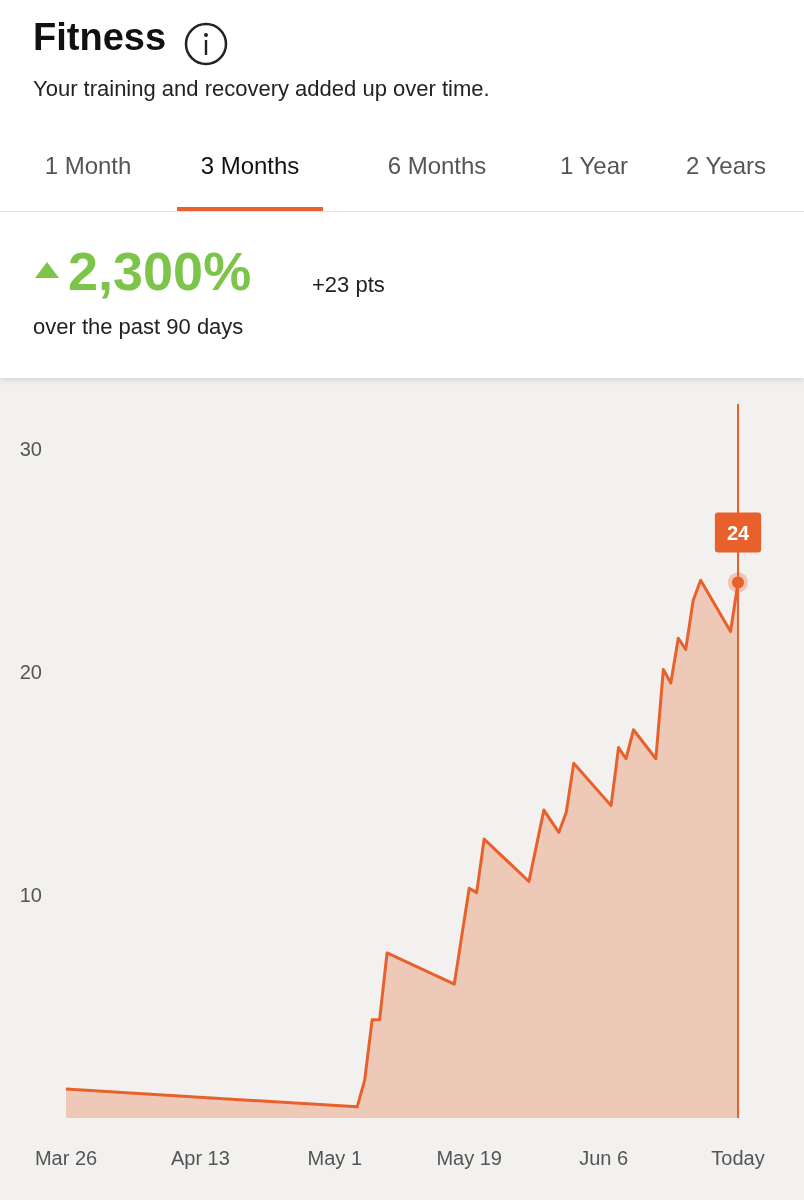  What do you see at coordinates (30, 448) in the screenshot?
I see `y-tick-label: 30` at bounding box center [30, 448].